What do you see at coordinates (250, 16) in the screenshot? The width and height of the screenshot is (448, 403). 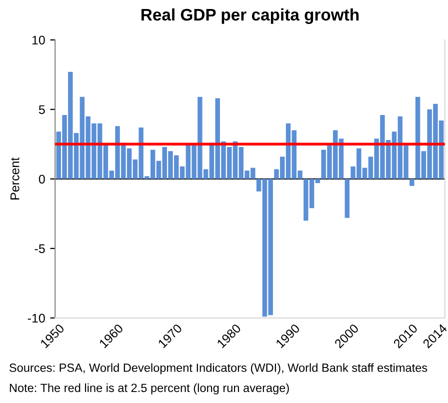 I see `chart-title: Real GDP per capita growth` at bounding box center [250, 16].